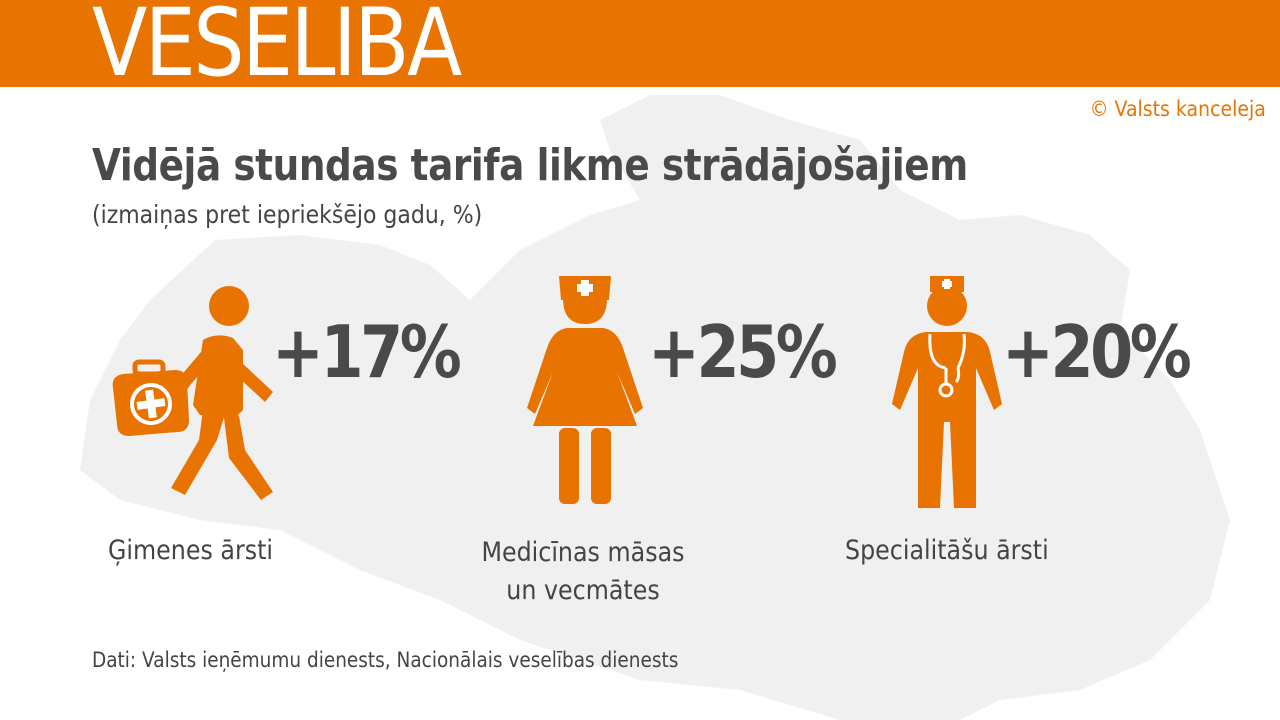 Image resolution: width=1280 pixels, height=720 pixels. Describe the element at coordinates (947, 392) in the screenshot. I see `doctor-stethoscope-icon` at that location.